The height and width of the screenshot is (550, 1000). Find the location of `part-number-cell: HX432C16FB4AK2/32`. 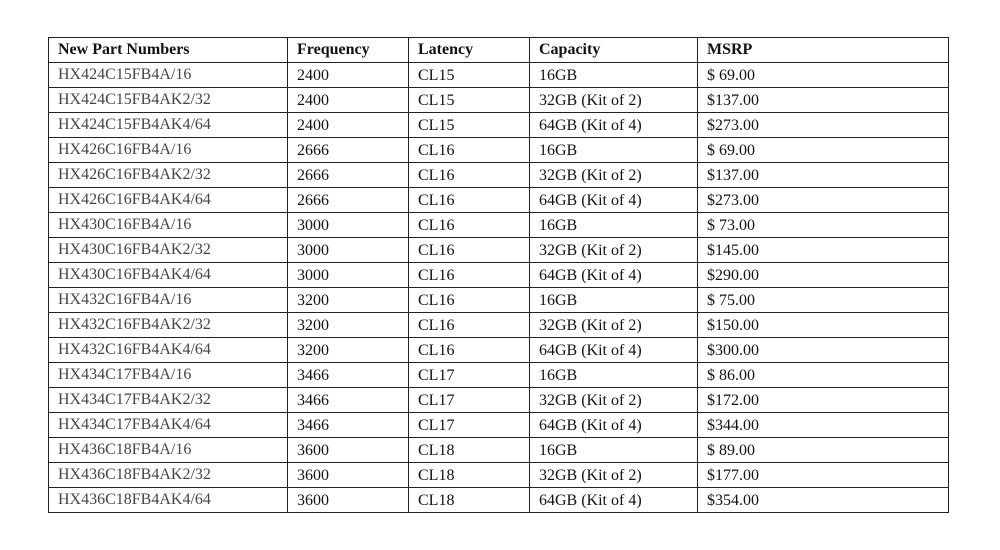

part-number-cell: HX432C16FB4AK2/32 is located at coordinates (168, 325).